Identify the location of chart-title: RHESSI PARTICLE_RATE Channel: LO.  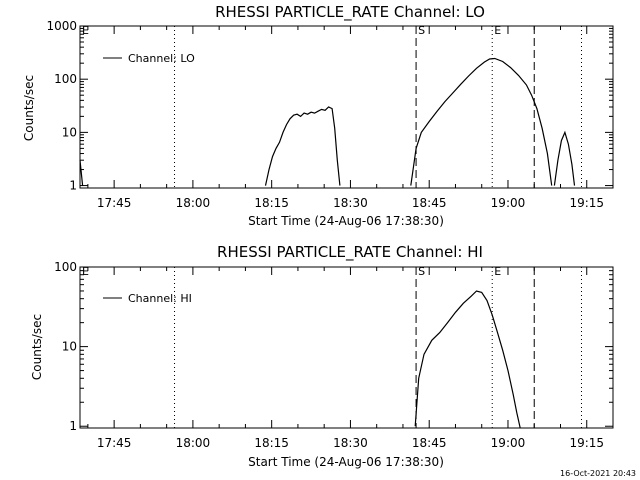
(350, 12).